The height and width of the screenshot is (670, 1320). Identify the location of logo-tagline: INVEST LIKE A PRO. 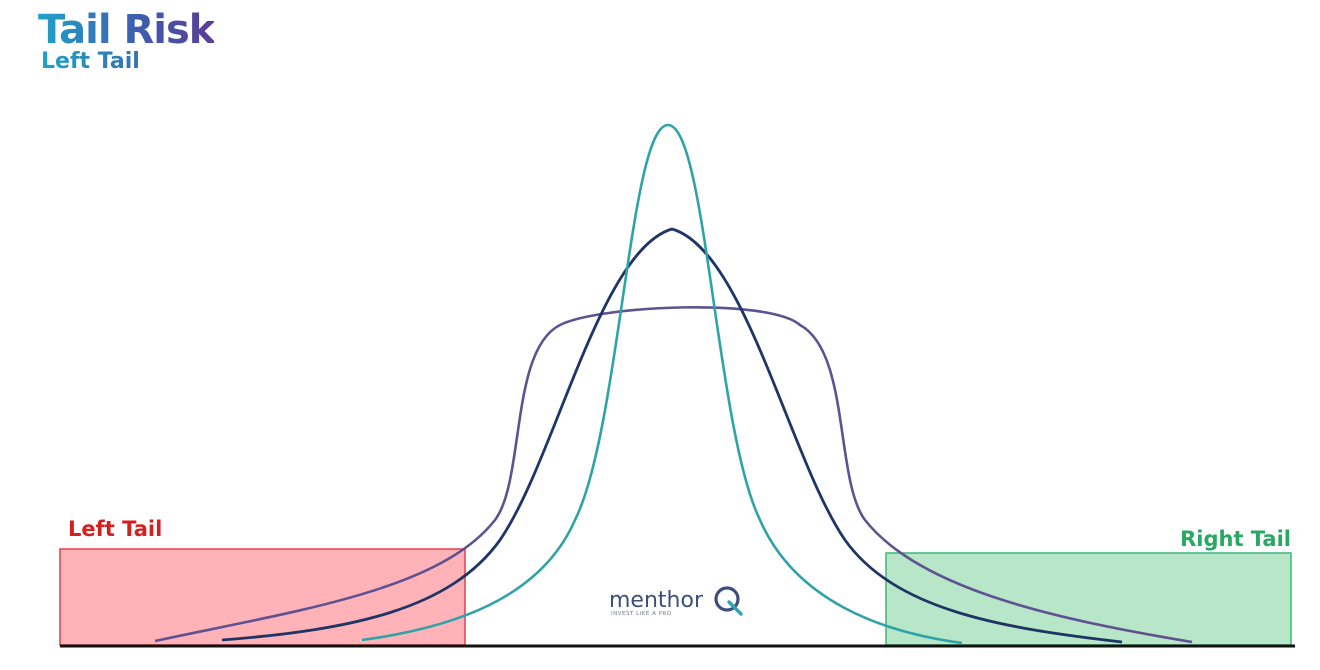
(641, 614).